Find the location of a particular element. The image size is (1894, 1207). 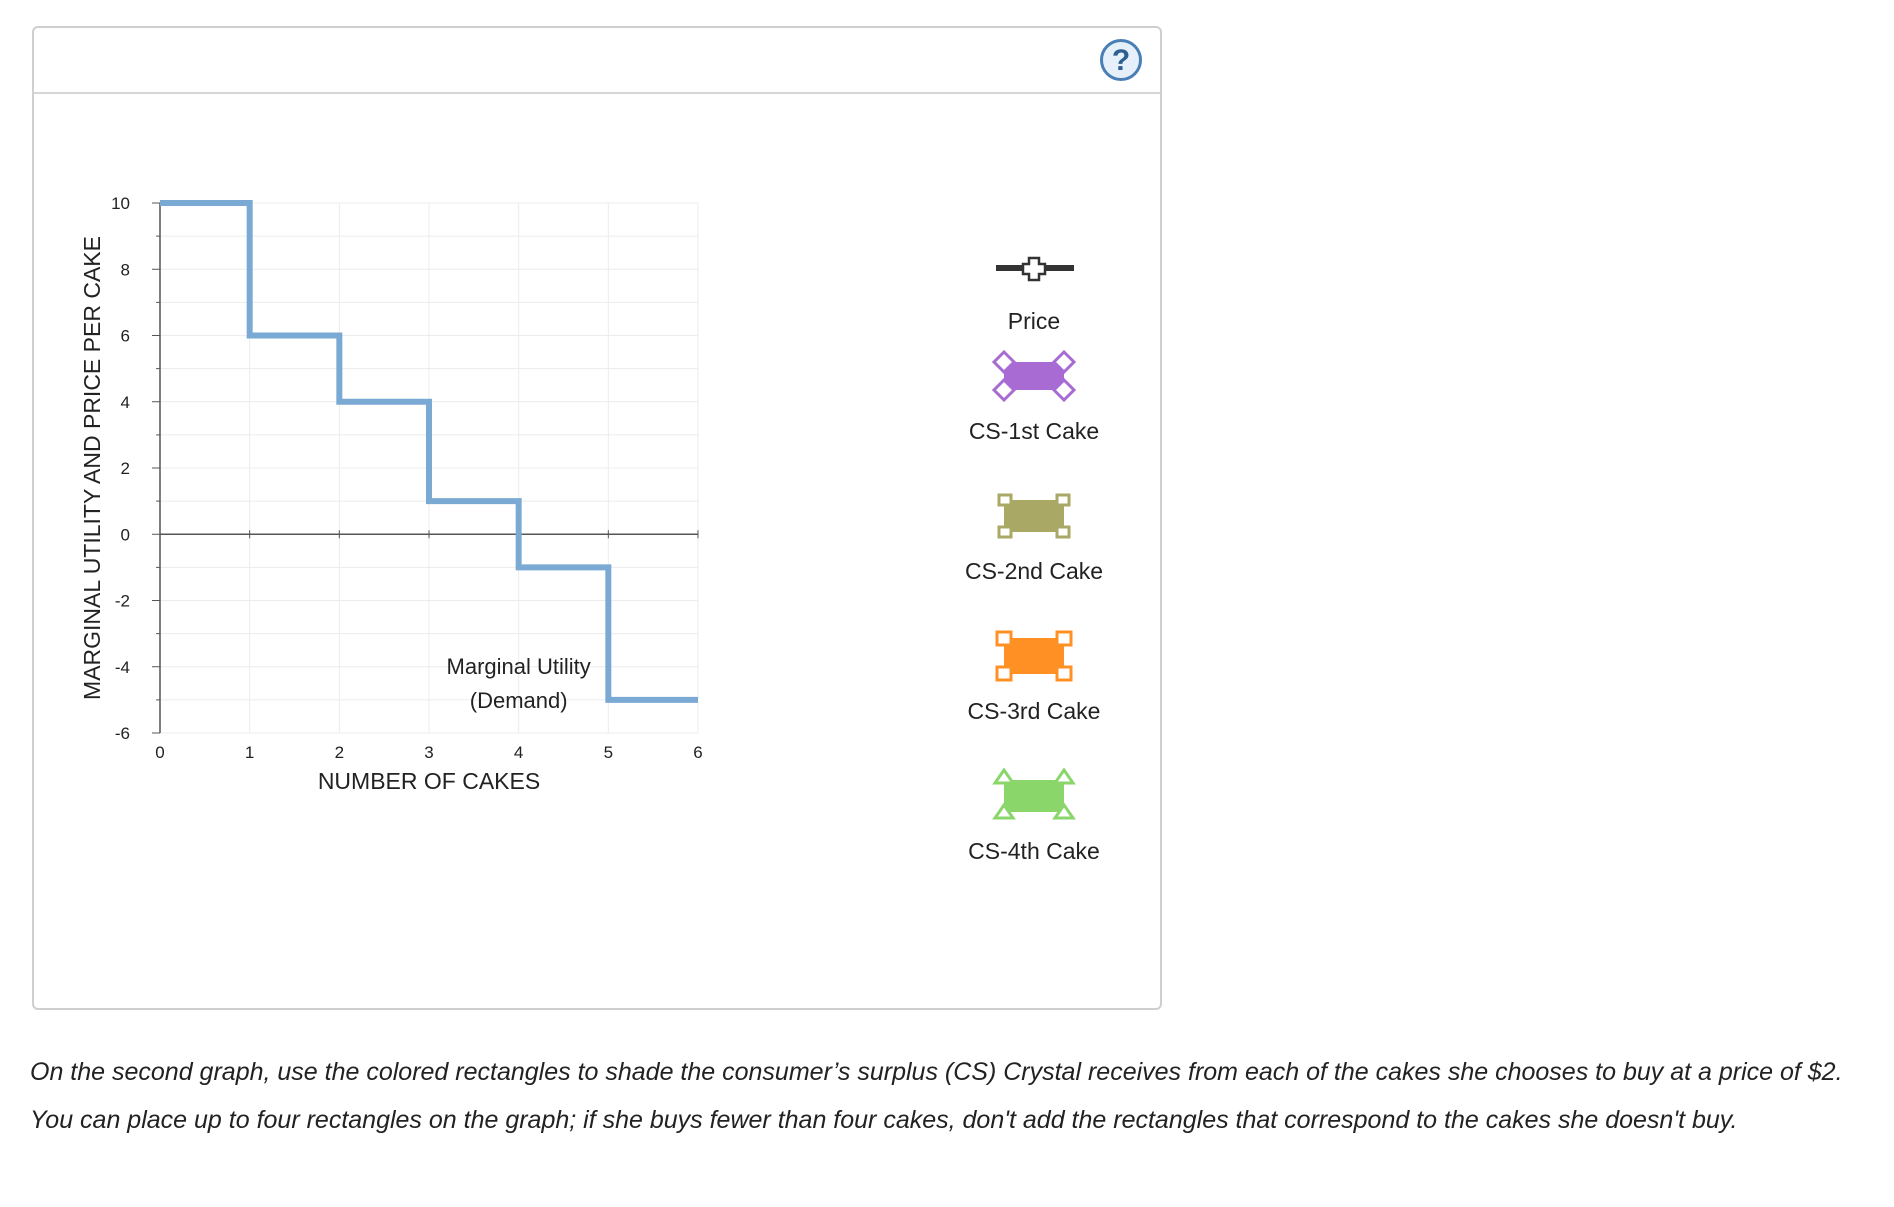

cs-1st-cake-tool: CS-1st Cake is located at coordinates (1034, 403).